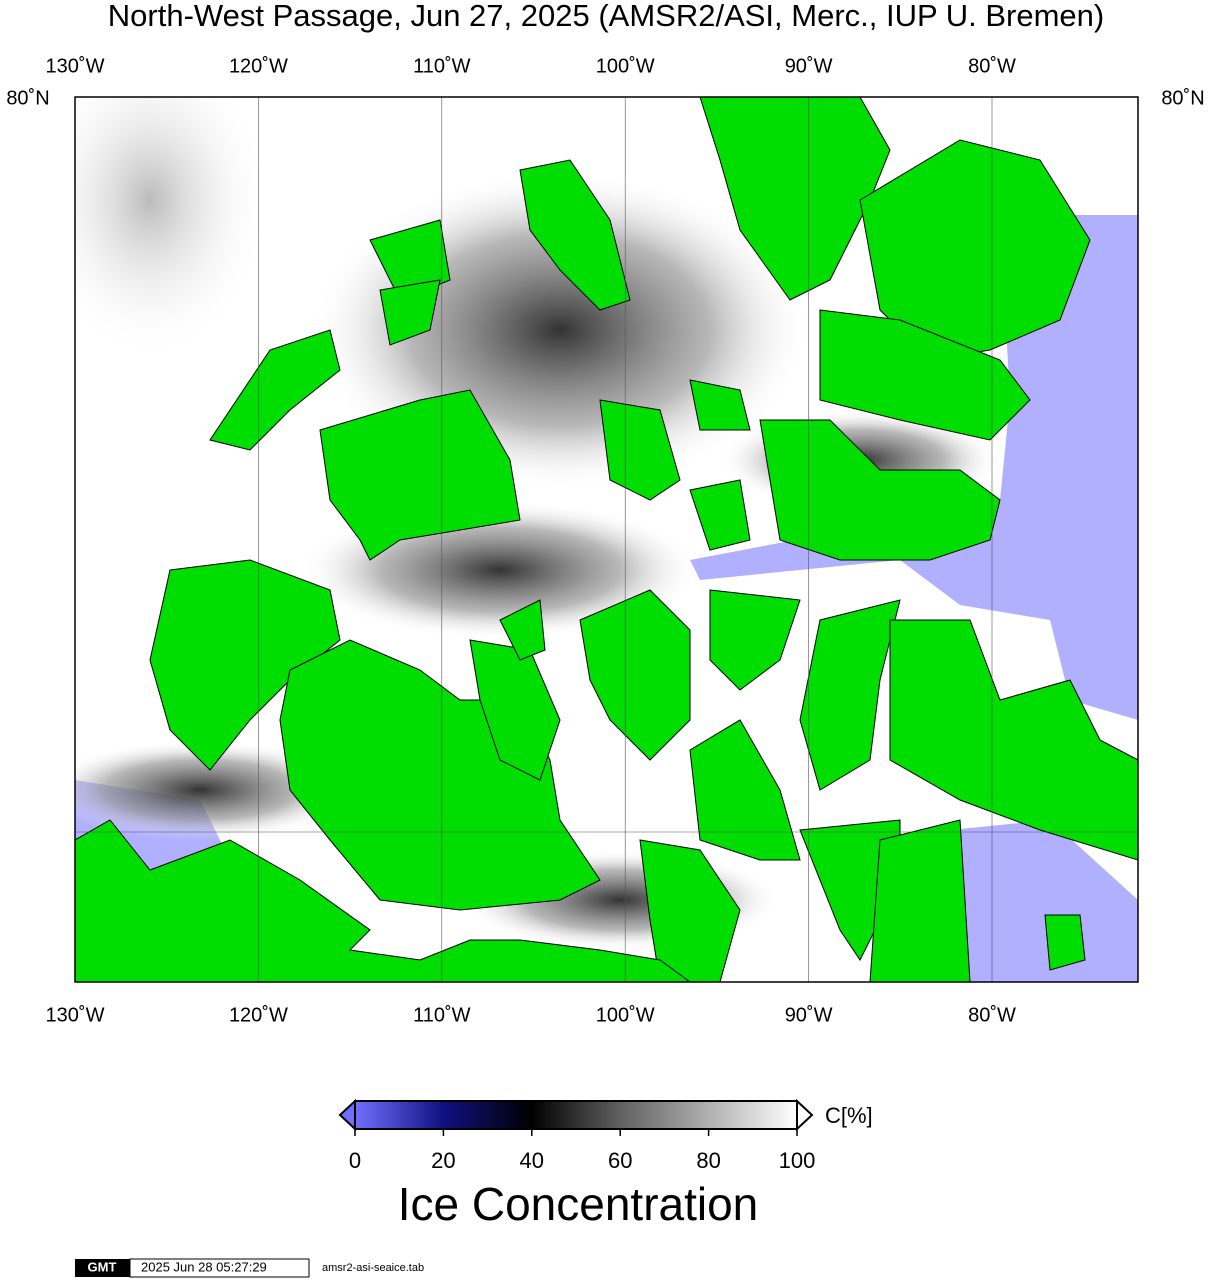 Image resolution: width=1213 pixels, height=1284 pixels. Describe the element at coordinates (805, 1115) in the screenshot. I see `colorbar-over` at that location.